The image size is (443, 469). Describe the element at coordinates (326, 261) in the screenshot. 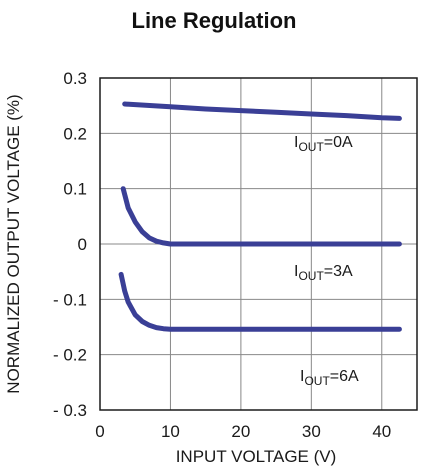

I see `series-labels: IOUT=0A IOUT=3A IOUT=6A` at that location.